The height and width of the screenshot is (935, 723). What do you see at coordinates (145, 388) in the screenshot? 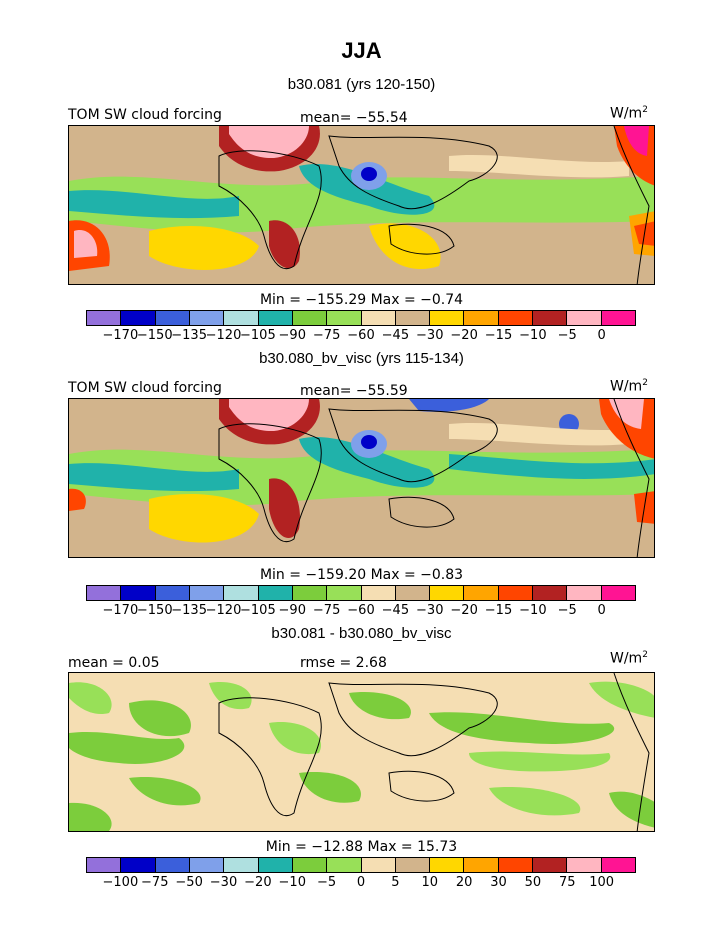
I see `panel2-field-label: TOM SW cloud forcing` at bounding box center [145, 388].